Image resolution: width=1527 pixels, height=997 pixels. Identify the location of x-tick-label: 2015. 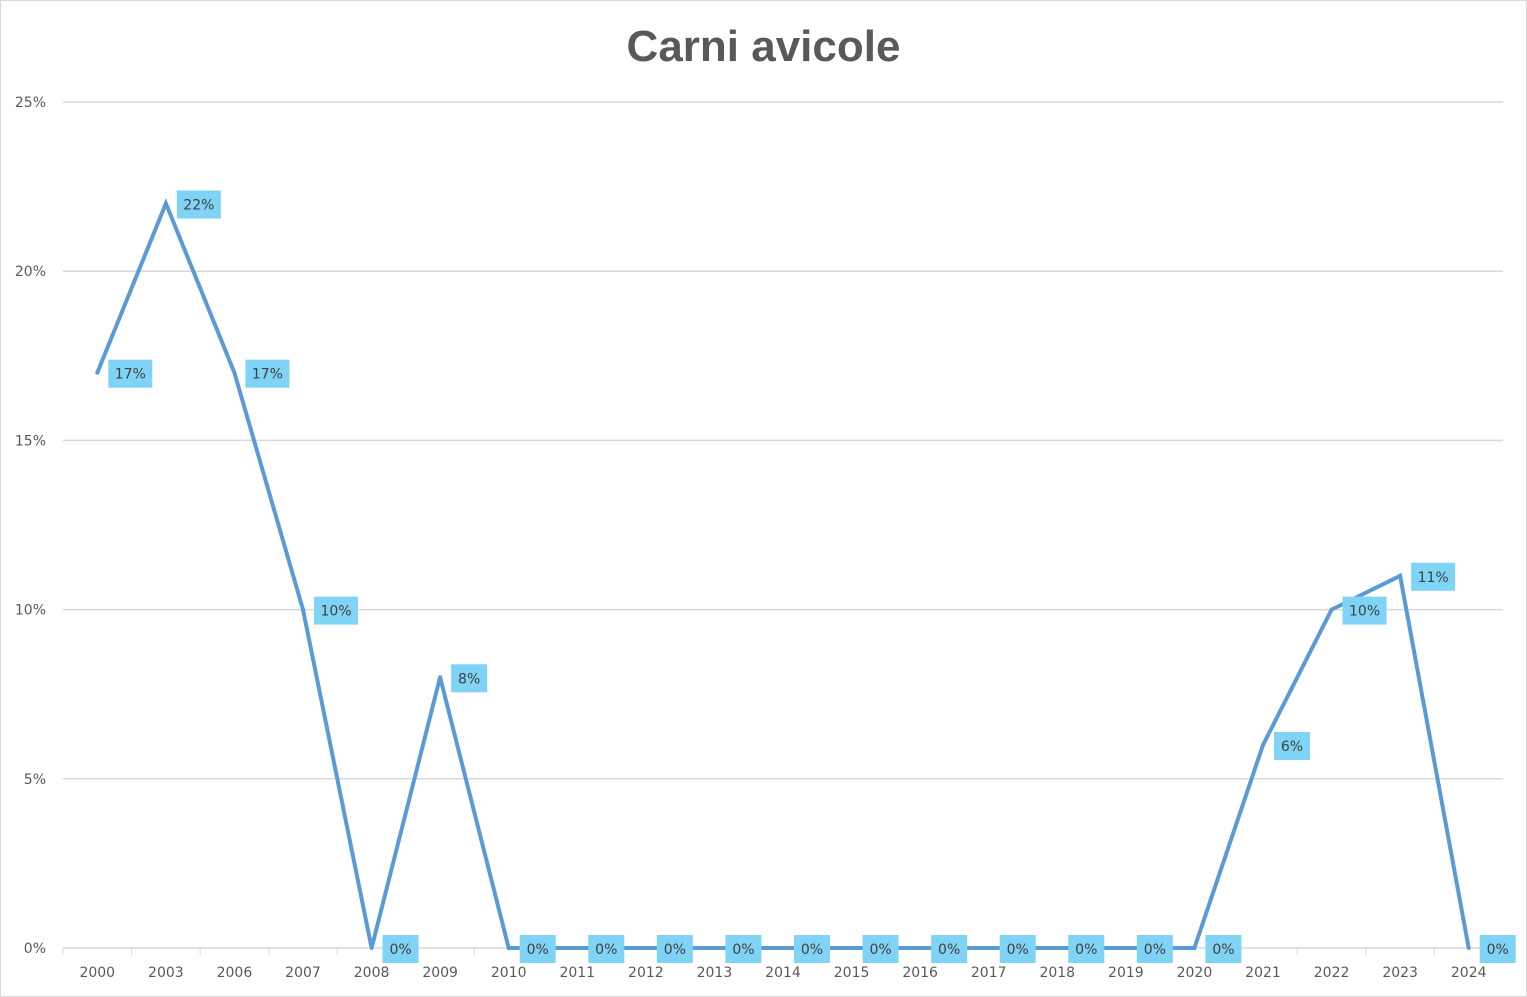
(852, 973).